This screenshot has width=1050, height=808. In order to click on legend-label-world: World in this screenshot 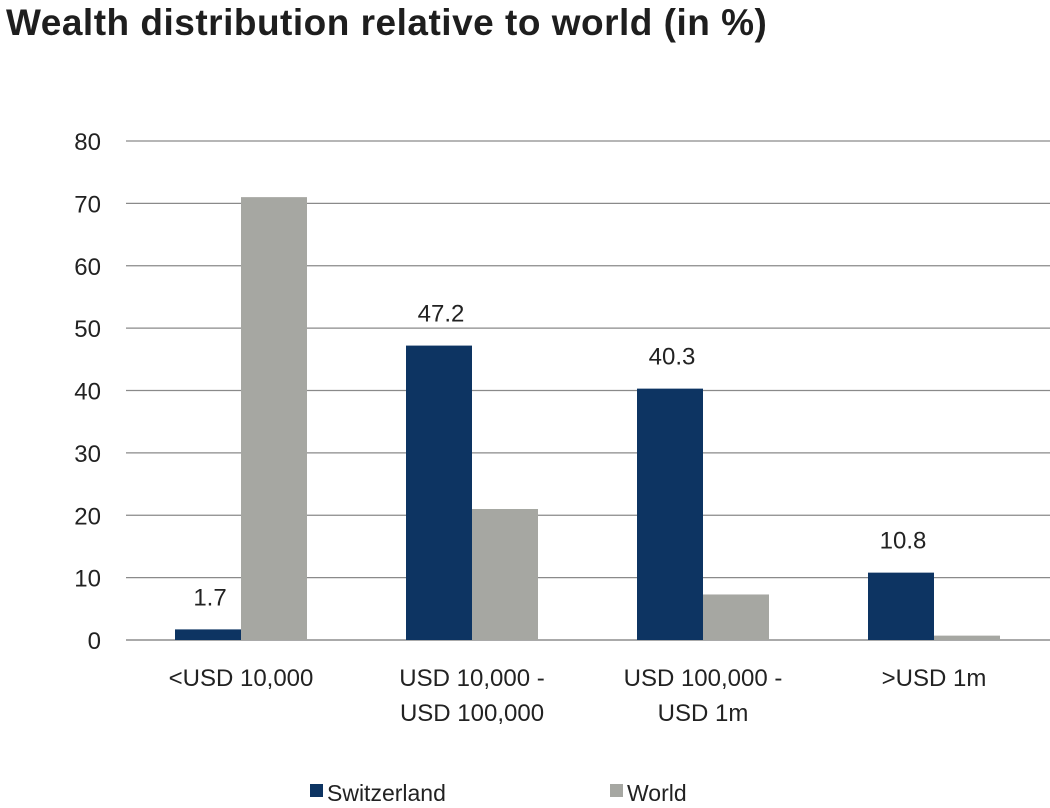, I will do `click(657, 793)`.